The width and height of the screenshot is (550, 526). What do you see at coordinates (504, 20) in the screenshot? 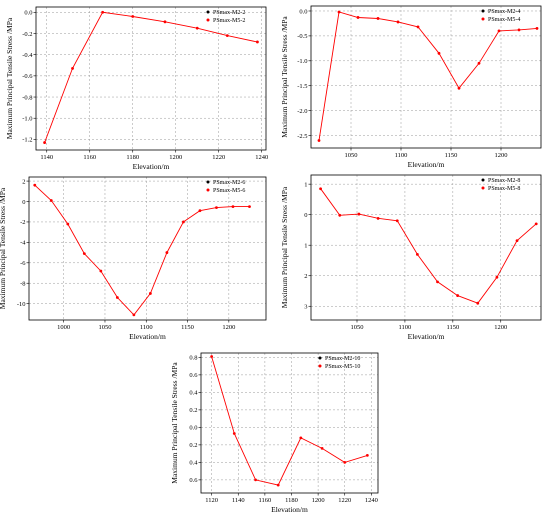
I see `legend-label: PSmax-M5-4` at bounding box center [504, 20].